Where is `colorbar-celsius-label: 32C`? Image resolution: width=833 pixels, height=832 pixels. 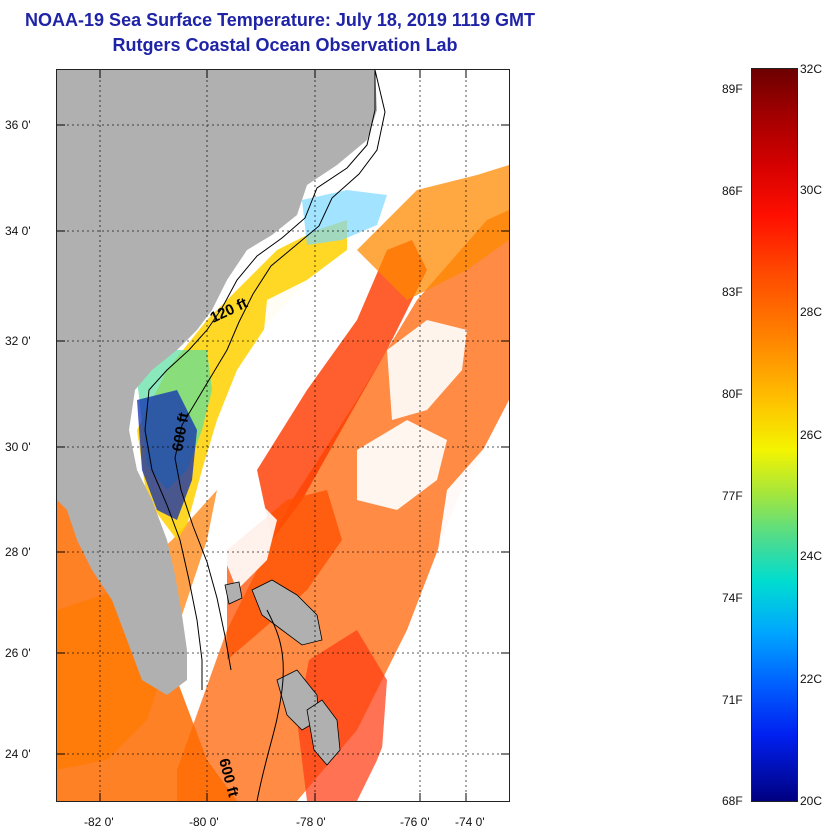 colorbar-celsius-label: 32C is located at coordinates (811, 69).